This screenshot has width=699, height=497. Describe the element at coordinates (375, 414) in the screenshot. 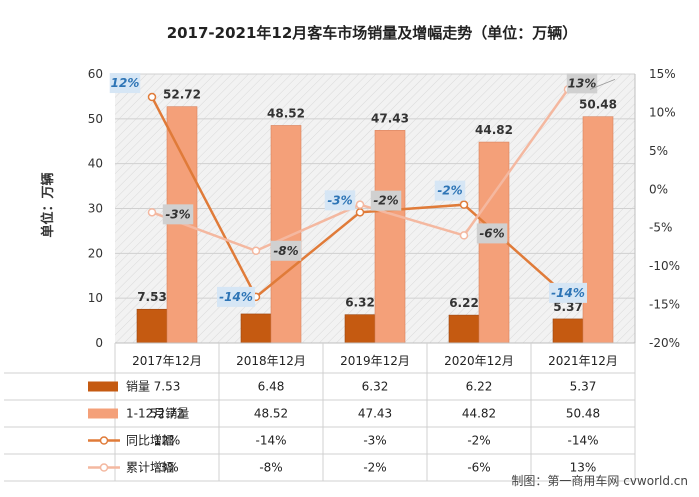

I see `table-cell: 47.43` at that location.